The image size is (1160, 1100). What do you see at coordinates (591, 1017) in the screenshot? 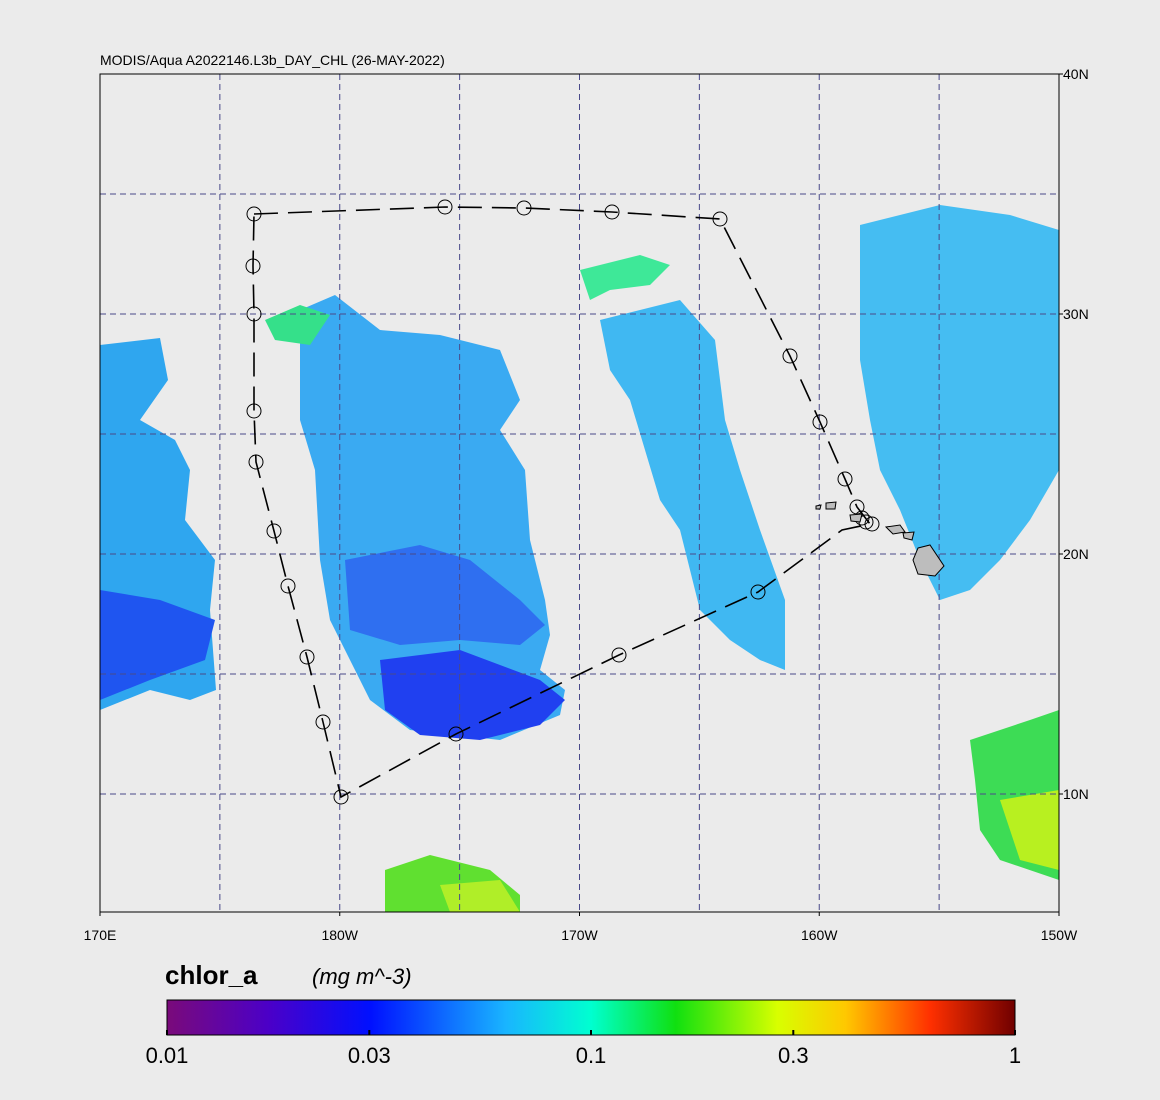
I see `colorbar` at bounding box center [591, 1017].